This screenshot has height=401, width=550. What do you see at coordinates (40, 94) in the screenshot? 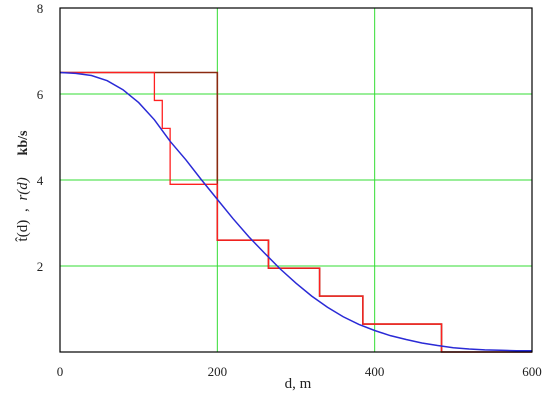
I see `y-tick-label: 6` at bounding box center [40, 94].